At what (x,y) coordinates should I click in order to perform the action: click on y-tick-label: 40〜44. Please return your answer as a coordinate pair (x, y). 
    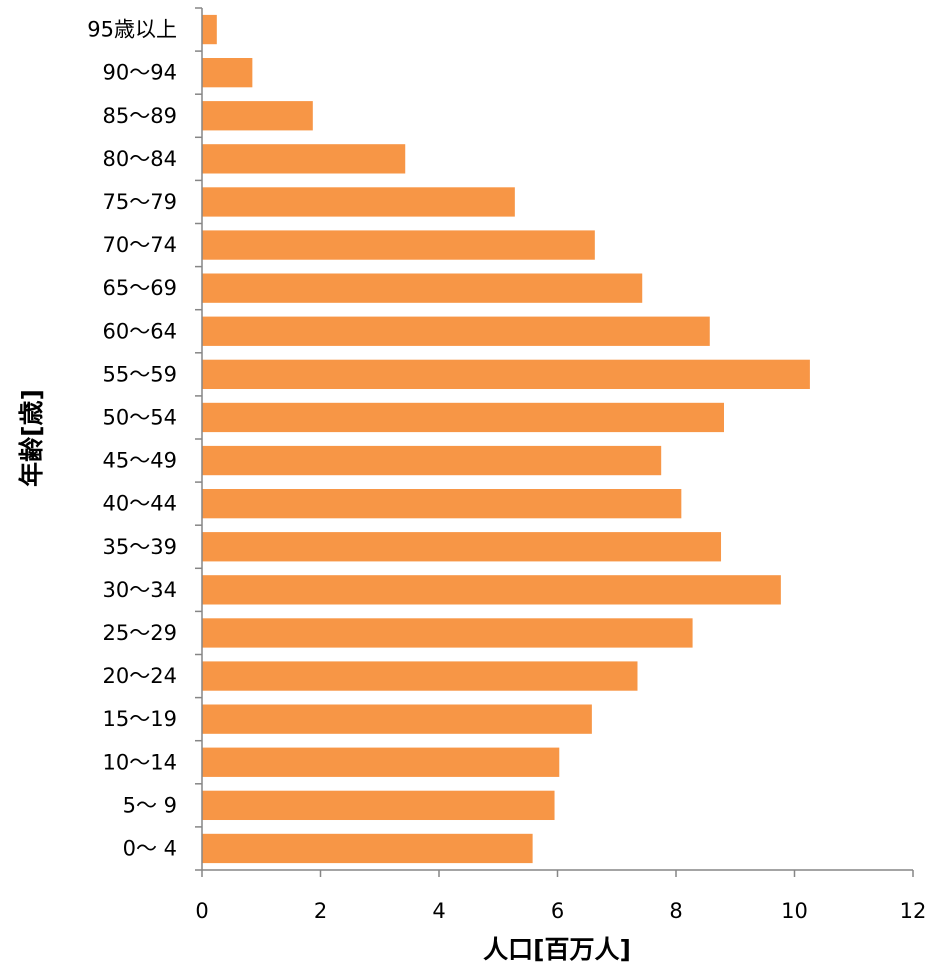
    Looking at the image, I should click on (140, 504).